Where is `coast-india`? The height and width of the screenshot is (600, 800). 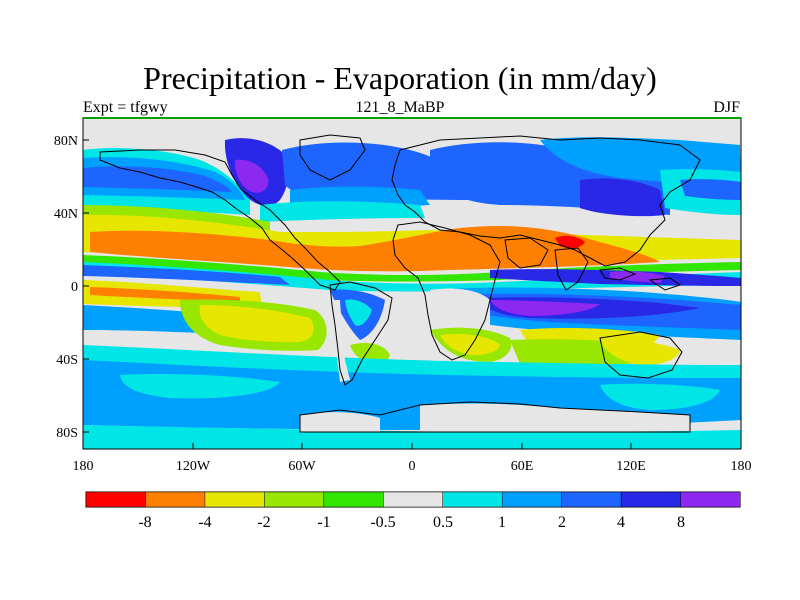
coast-india is located at coordinates (571, 269).